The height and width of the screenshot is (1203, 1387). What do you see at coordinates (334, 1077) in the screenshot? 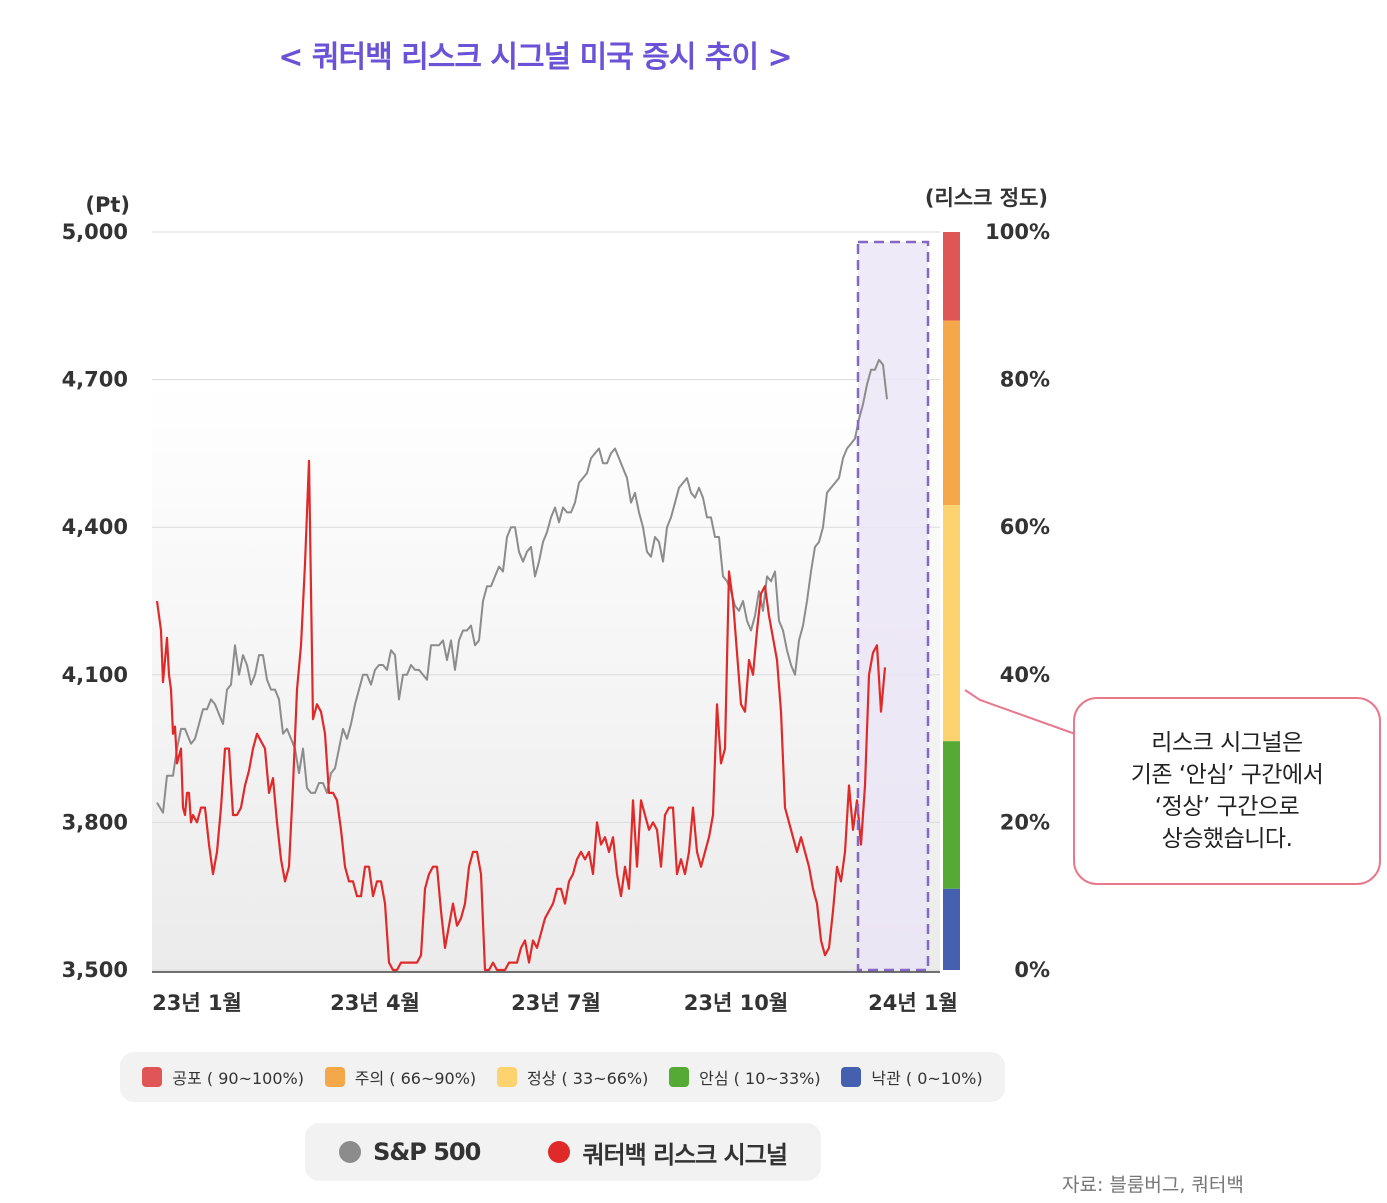
I see `zone-swatch-caution` at bounding box center [334, 1077].